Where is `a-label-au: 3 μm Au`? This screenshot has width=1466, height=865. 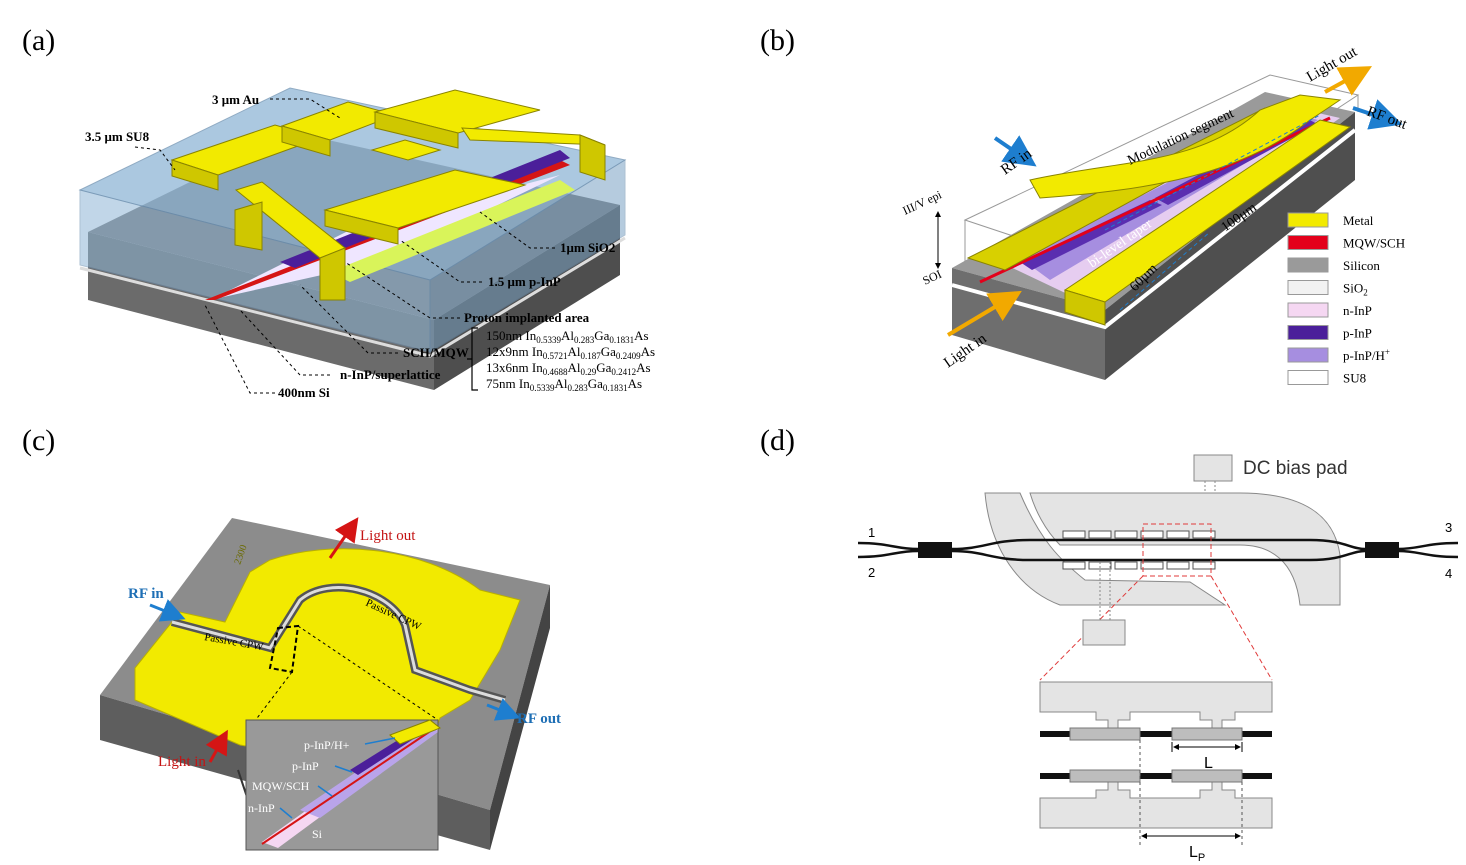 a-label-au: 3 μm Au is located at coordinates (235, 99).